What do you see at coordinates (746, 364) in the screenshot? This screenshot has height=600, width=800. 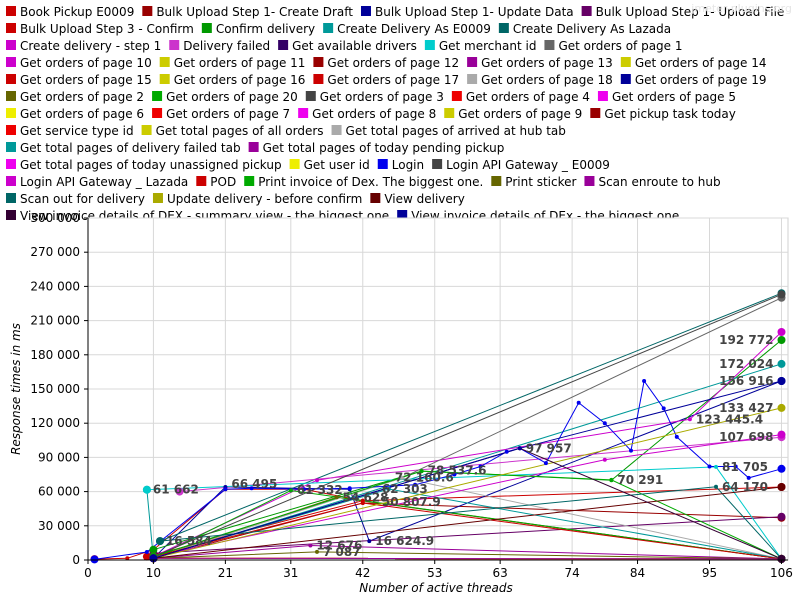 I see `data-label: 172 024` at bounding box center [746, 364].